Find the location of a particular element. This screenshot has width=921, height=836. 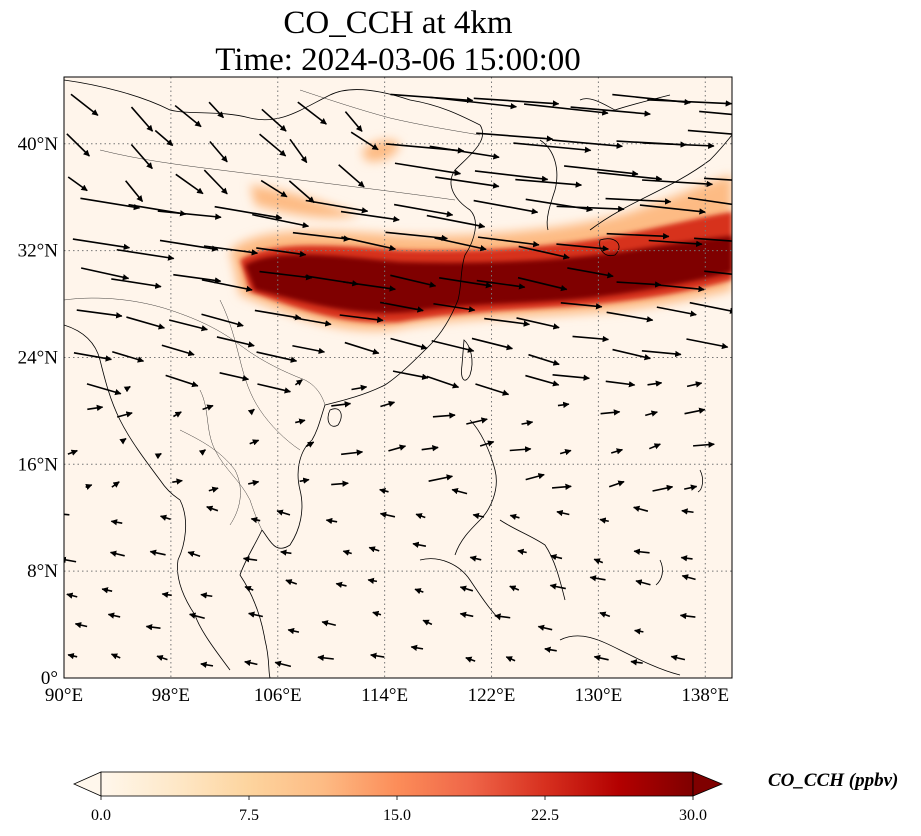

colorbar-tick-label: 30.0 is located at coordinates (693, 815).